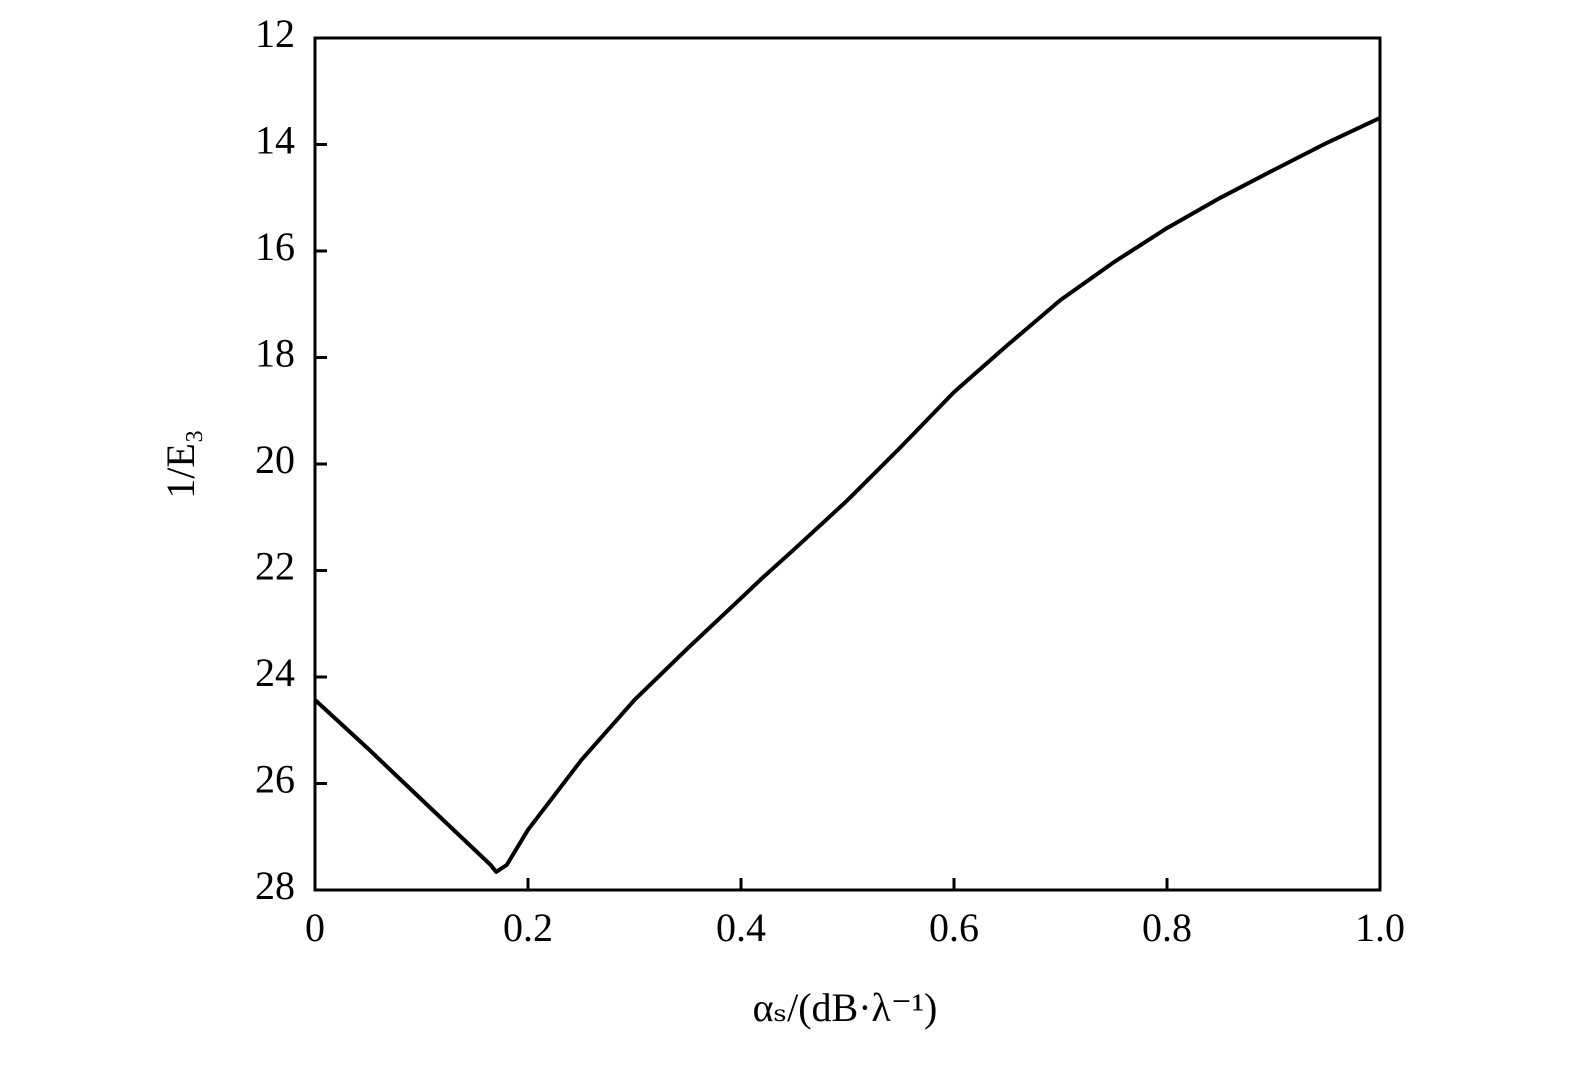  What do you see at coordinates (741, 927) in the screenshot?
I see `x-tick-label: 0.4` at bounding box center [741, 927].